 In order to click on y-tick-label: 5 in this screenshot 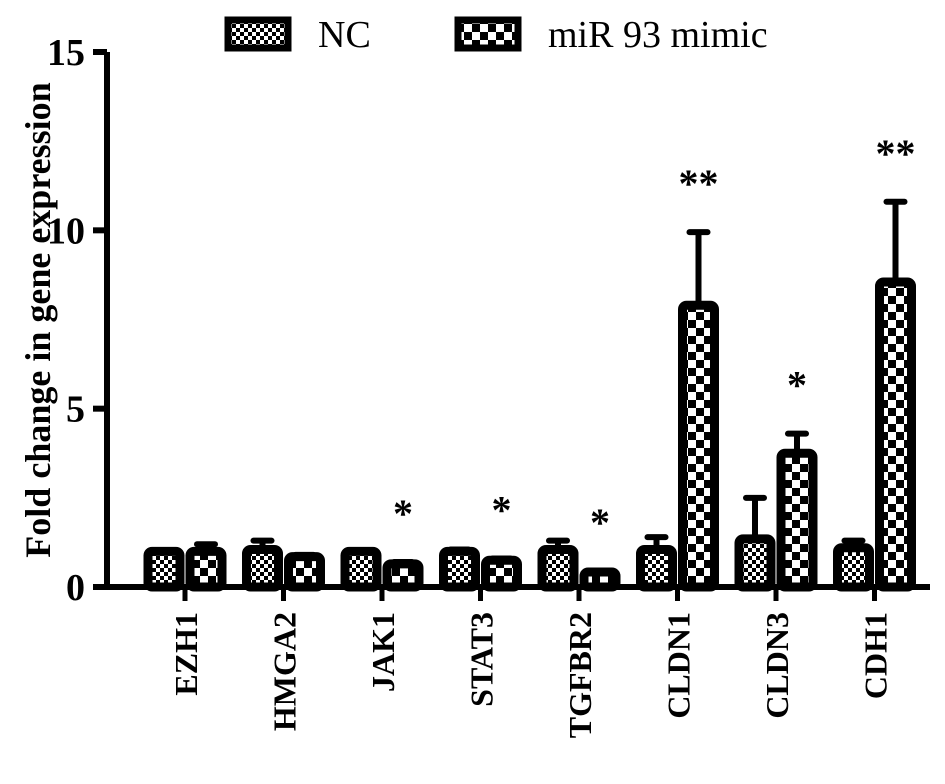, I will do `click(75, 410)`.